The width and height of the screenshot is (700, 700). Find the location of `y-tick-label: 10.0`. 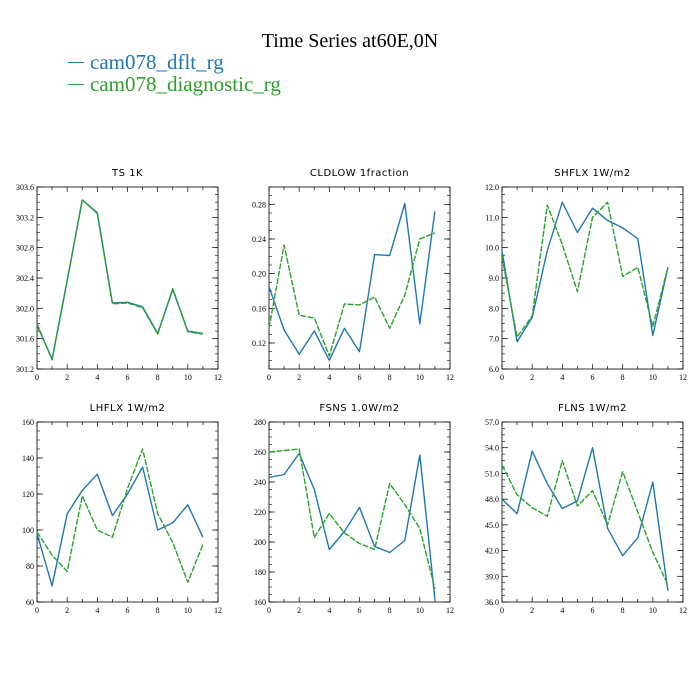

y-tick-label: 10.0 is located at coordinates (492, 248).